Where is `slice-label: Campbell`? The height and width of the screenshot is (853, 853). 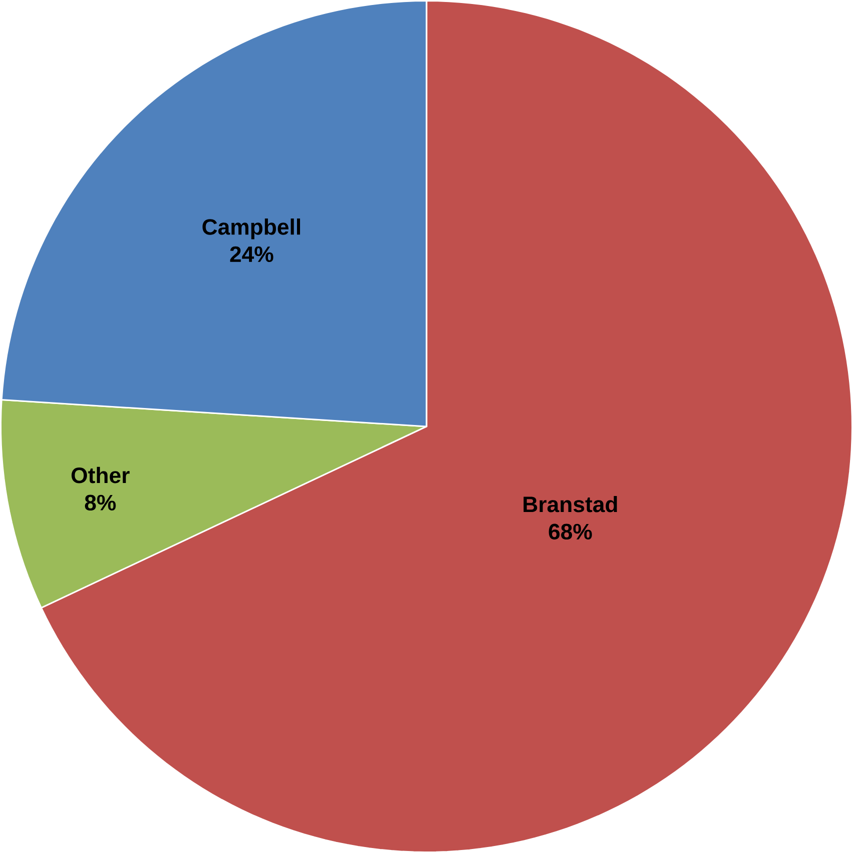 slice-label: Campbell is located at coordinates (251, 229).